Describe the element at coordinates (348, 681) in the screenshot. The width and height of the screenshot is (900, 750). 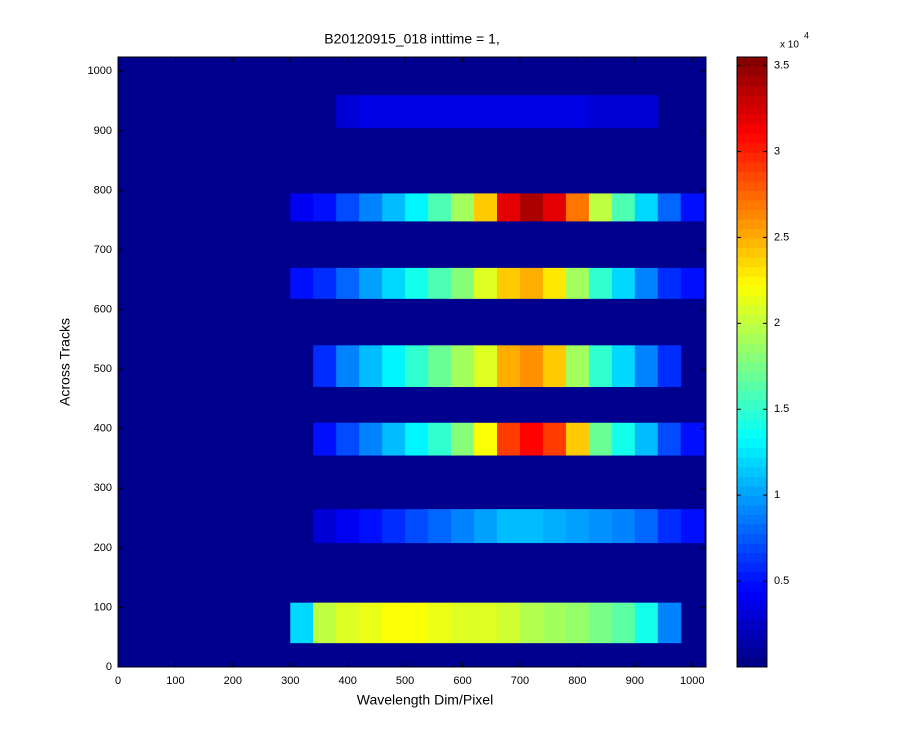
I see `x-tick-label: 400` at that location.